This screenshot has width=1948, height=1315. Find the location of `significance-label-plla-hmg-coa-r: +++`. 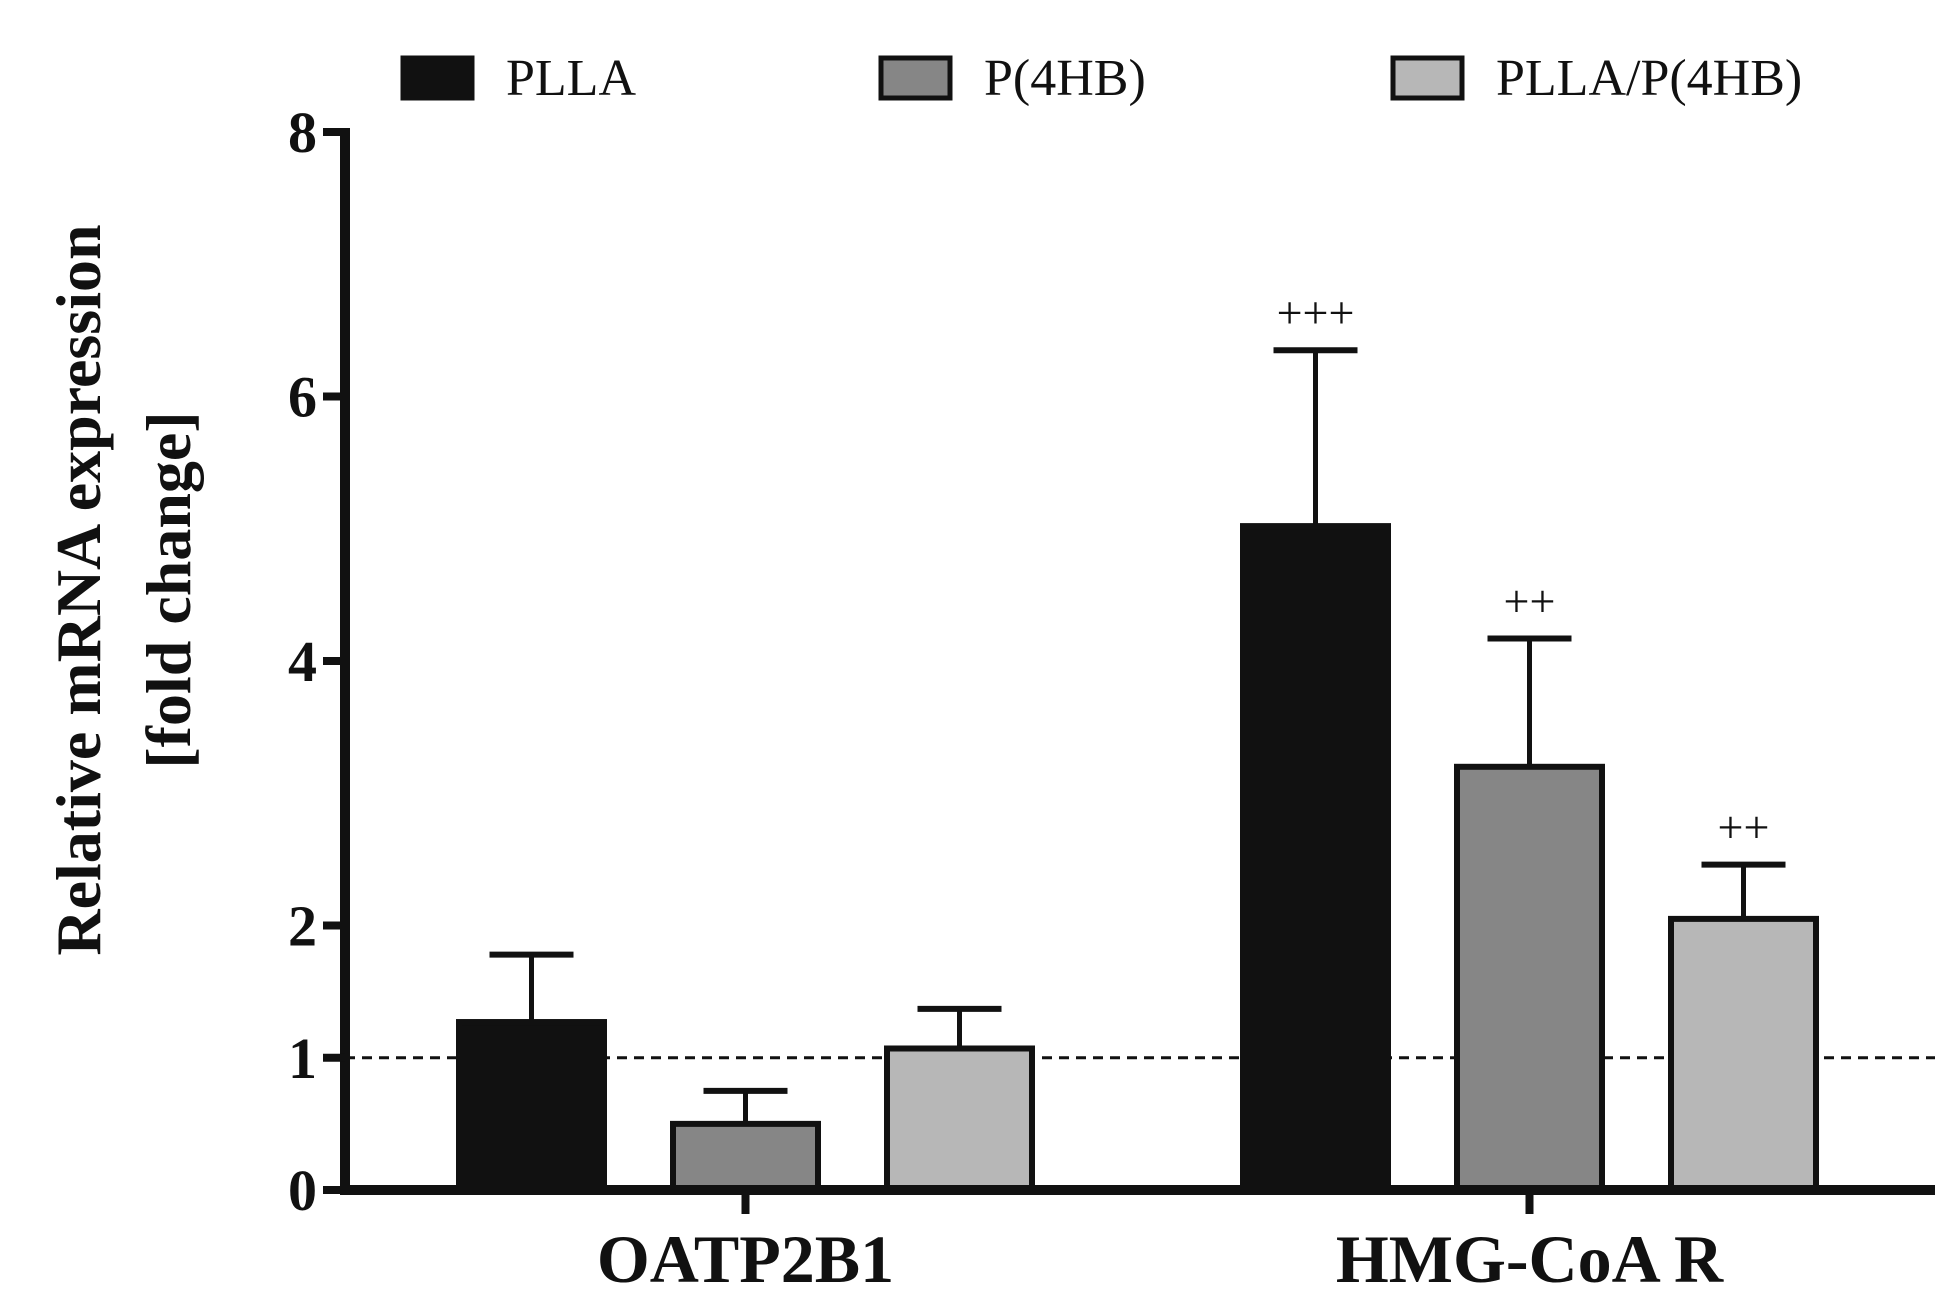

significance-label-plla-hmg-coa-r: +++ is located at coordinates (1316, 312).